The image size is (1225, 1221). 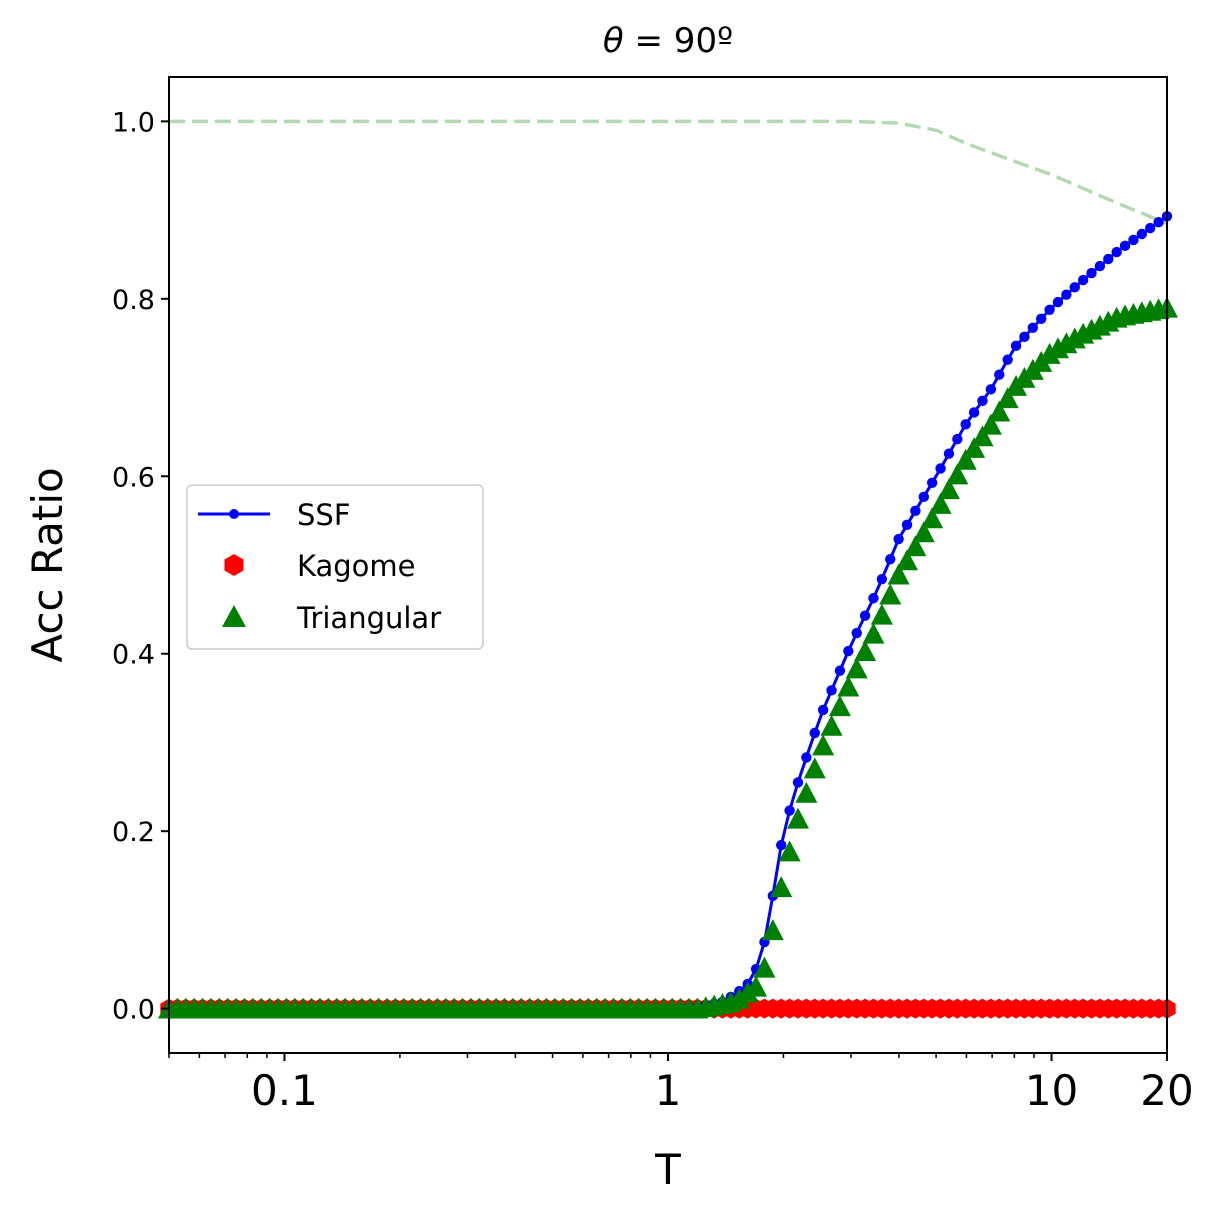 What do you see at coordinates (613, 41) in the screenshot?
I see `chart-title-symbol: θ` at bounding box center [613, 41].